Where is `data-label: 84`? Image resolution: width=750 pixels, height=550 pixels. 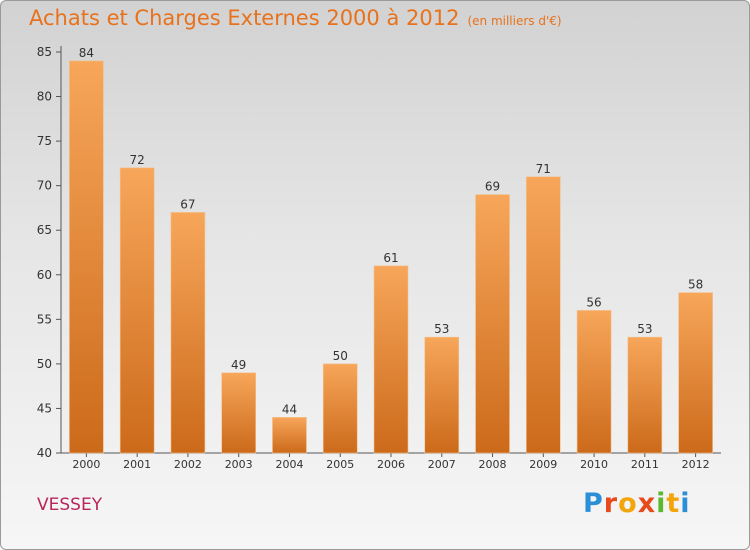 data-label: 84 is located at coordinates (86, 53).